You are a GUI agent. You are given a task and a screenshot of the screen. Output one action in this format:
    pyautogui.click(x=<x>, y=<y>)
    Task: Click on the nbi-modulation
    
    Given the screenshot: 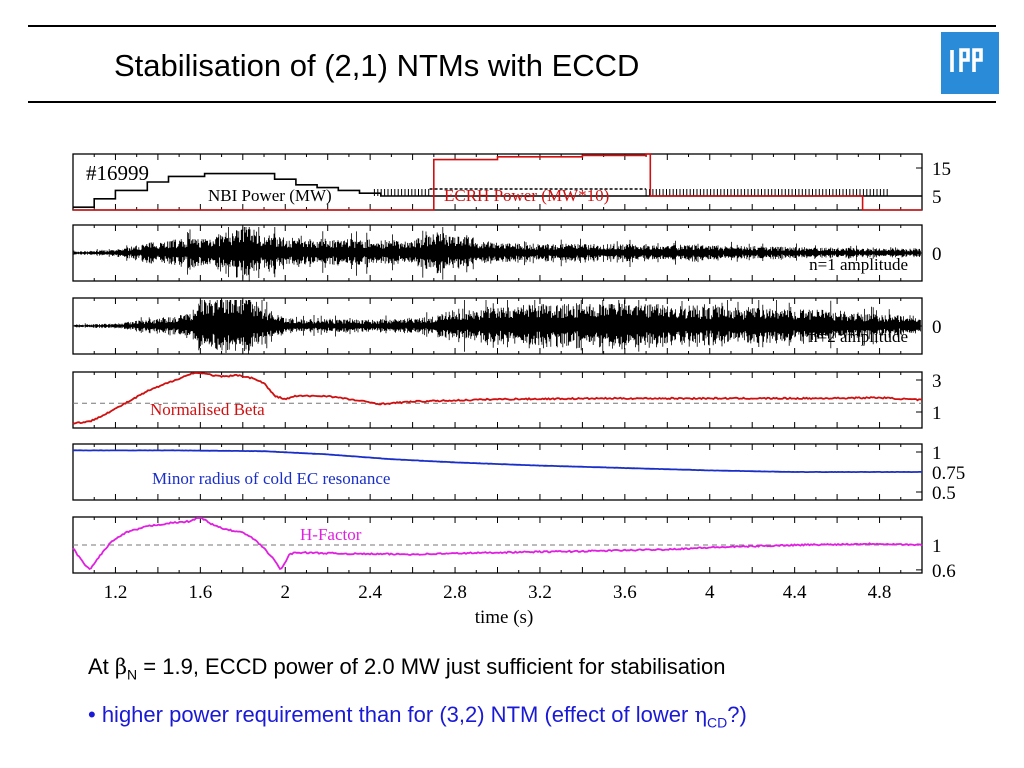 What is the action you would take?
    pyautogui.click(x=630, y=192)
    